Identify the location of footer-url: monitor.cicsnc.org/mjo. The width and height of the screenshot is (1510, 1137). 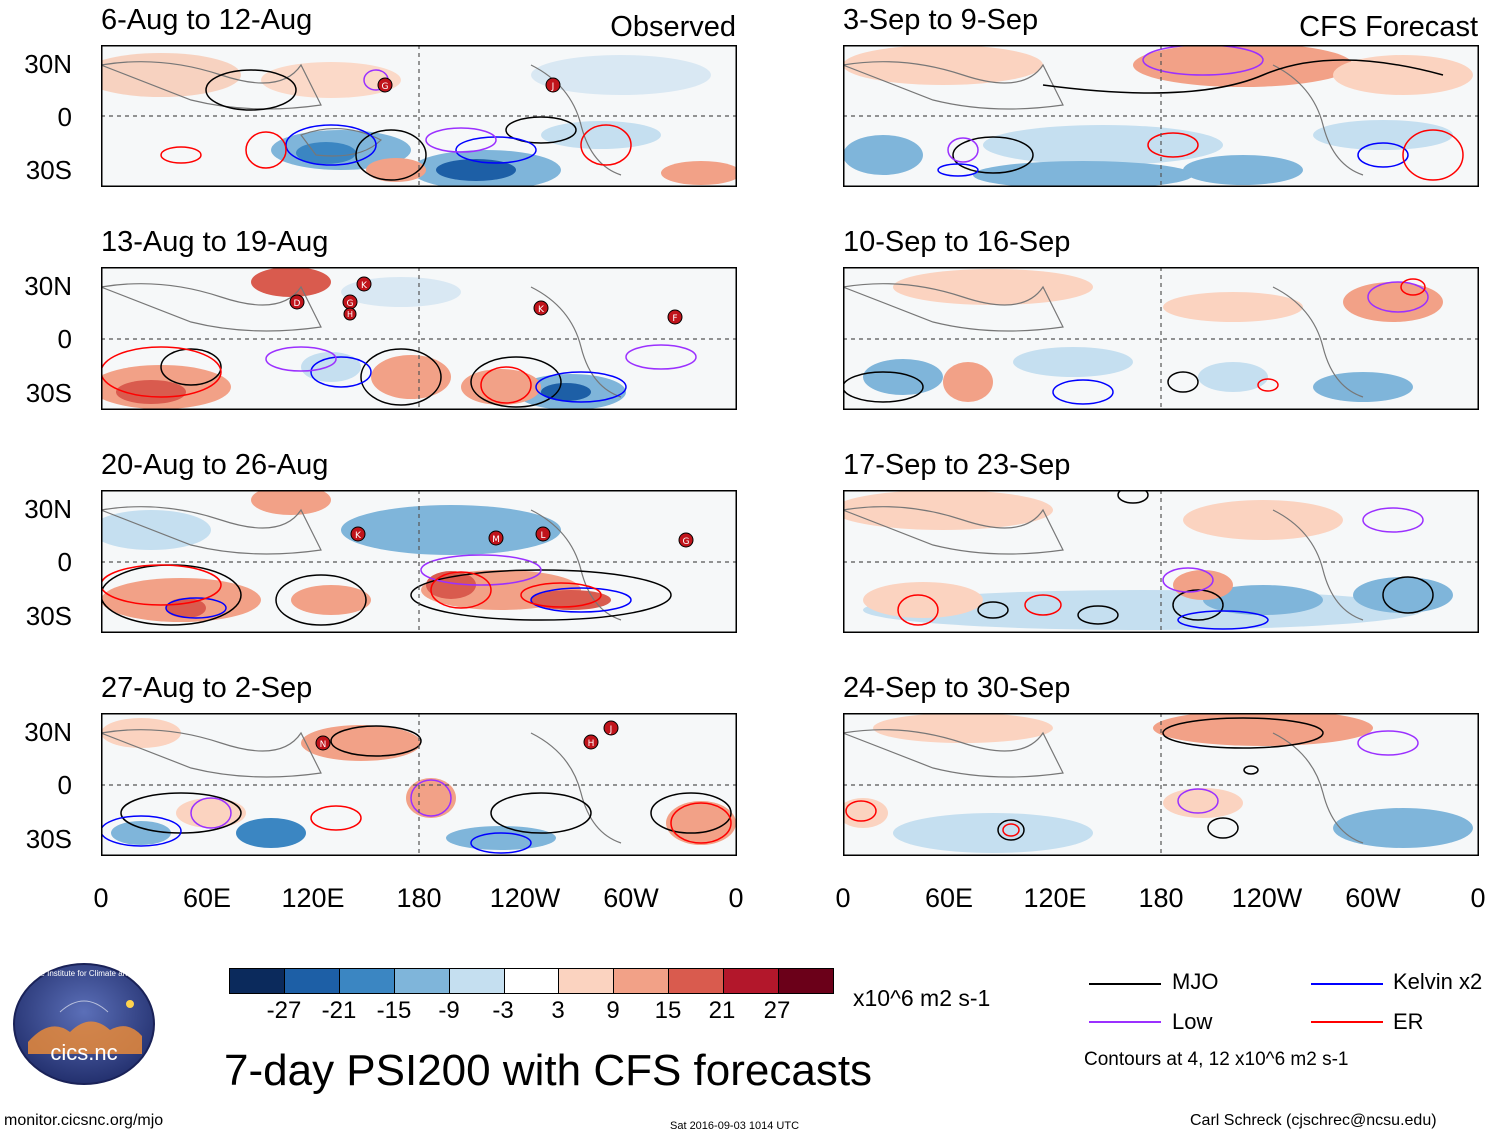
(84, 1120).